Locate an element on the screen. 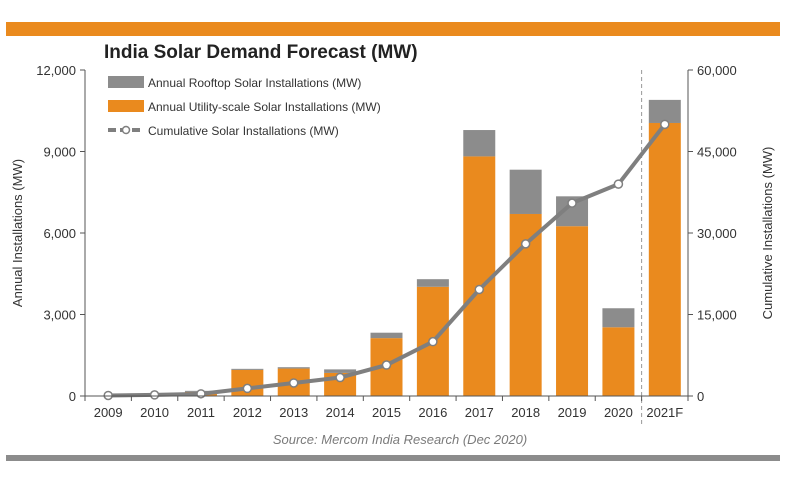  legend-marker-cumulative is located at coordinates (126, 130).